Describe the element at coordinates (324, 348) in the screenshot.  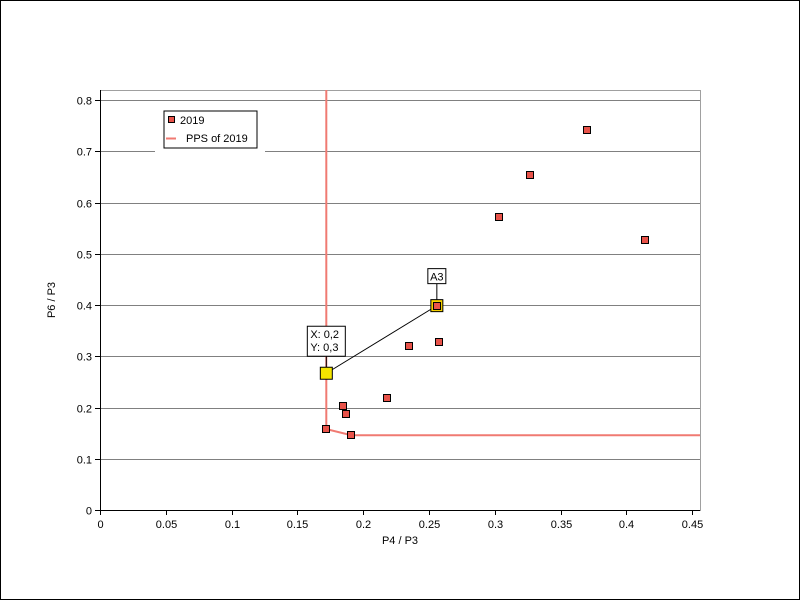
I see `coordinate-readout-line: Y: 0,3` at that location.